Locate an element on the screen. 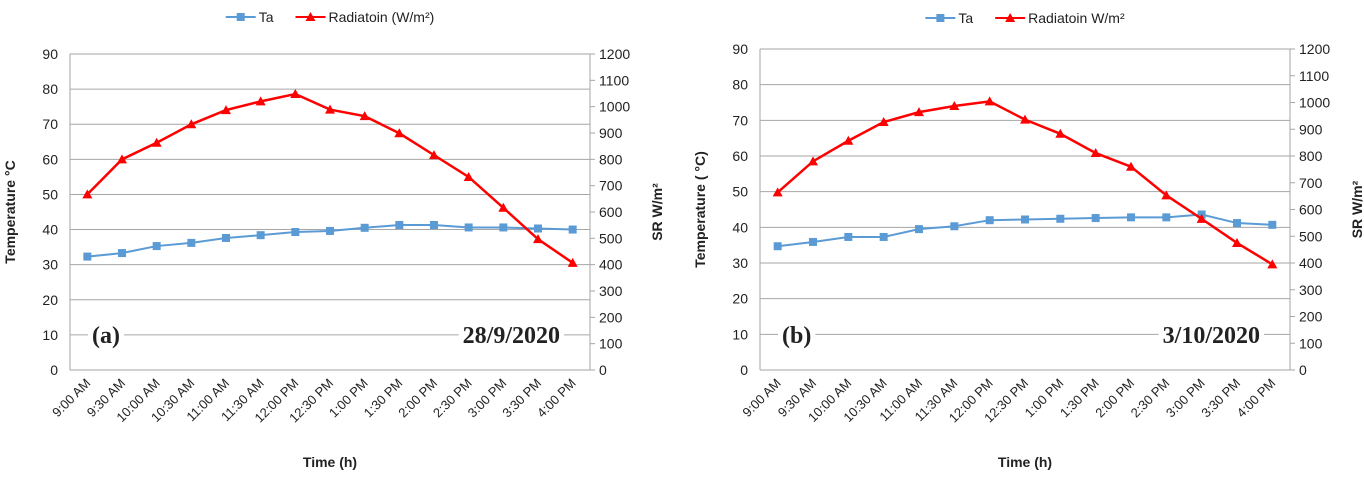 This screenshot has width=1364, height=479. y-tick-label: 50 is located at coordinates (50, 194).